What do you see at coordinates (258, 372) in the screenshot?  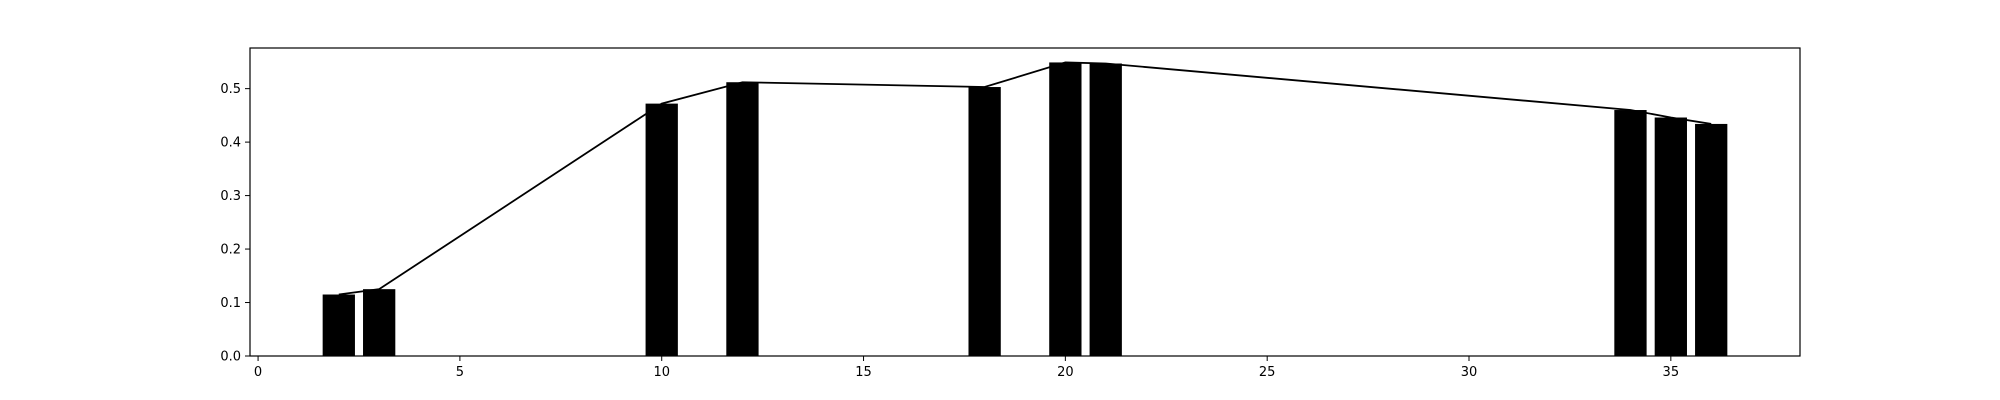 I see `x-tick-label: 0` at bounding box center [258, 372].